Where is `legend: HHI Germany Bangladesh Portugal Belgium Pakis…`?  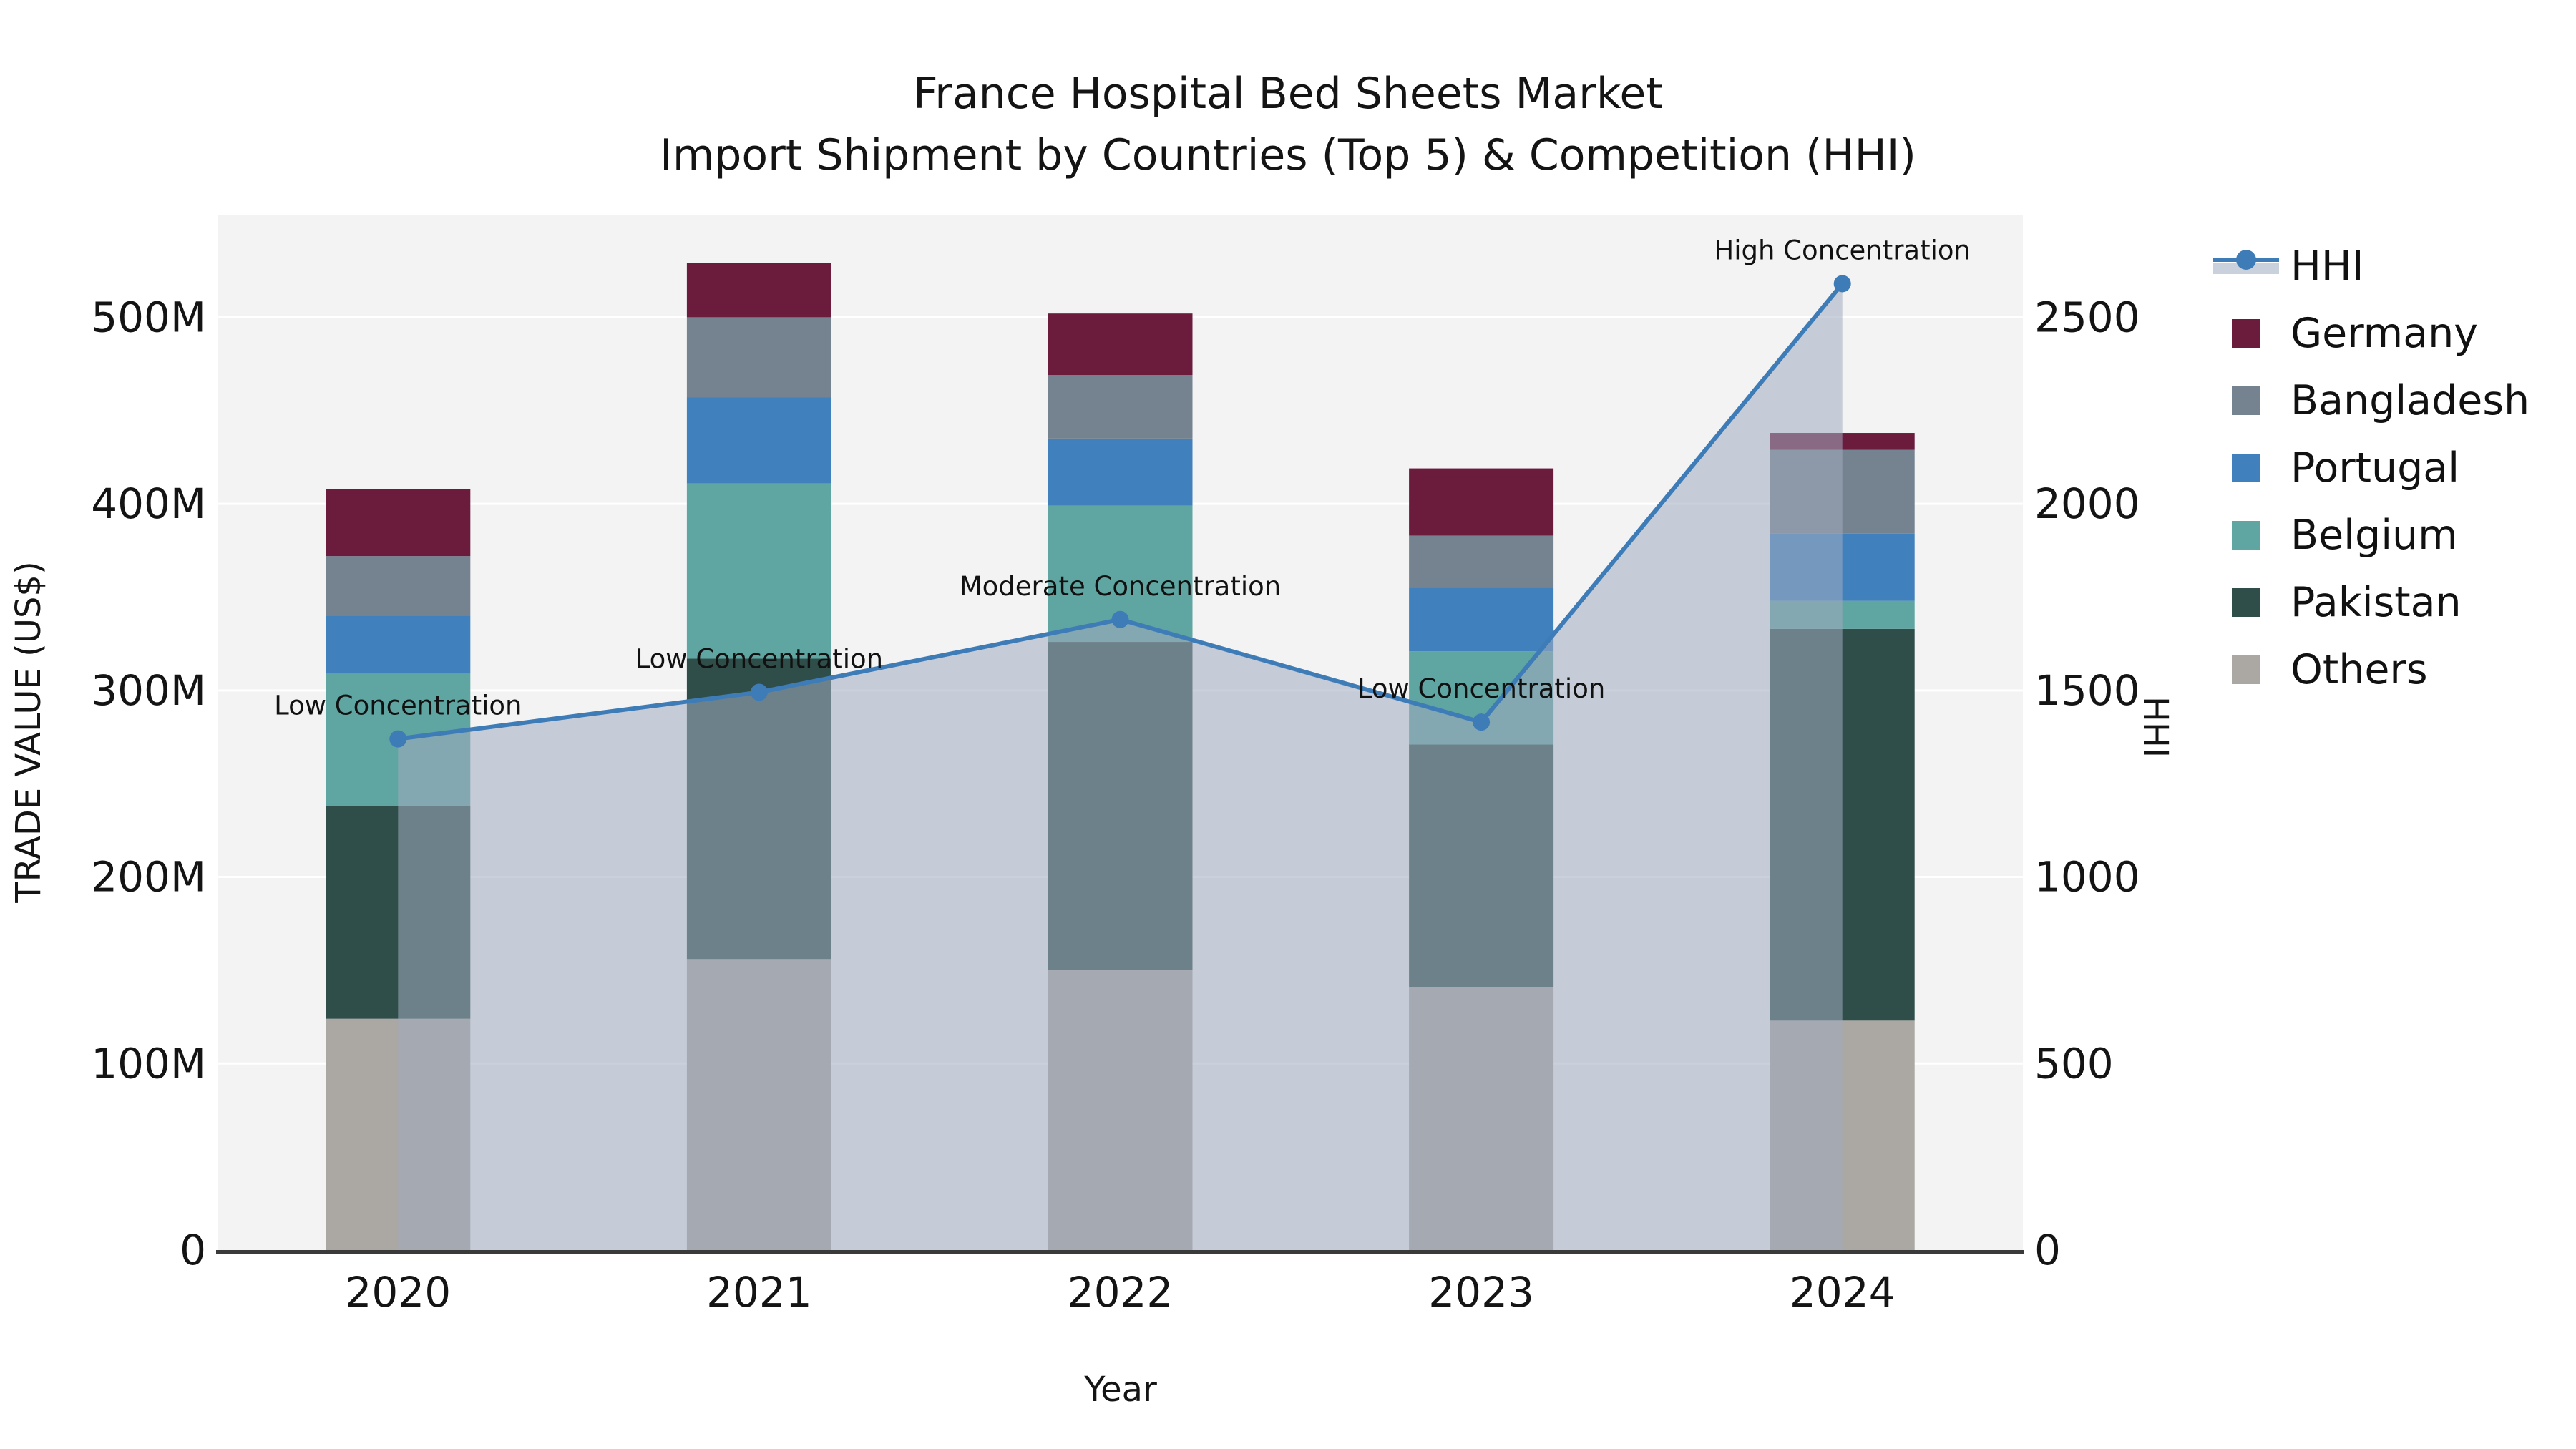 legend: HHI Germany Bangladesh Portugal Belgium Pakis… is located at coordinates (2371, 468).